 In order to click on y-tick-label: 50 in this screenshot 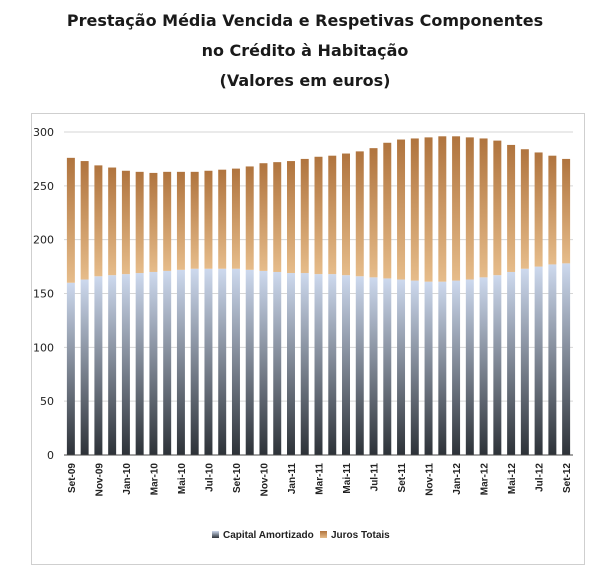, I will do `click(47, 401)`.